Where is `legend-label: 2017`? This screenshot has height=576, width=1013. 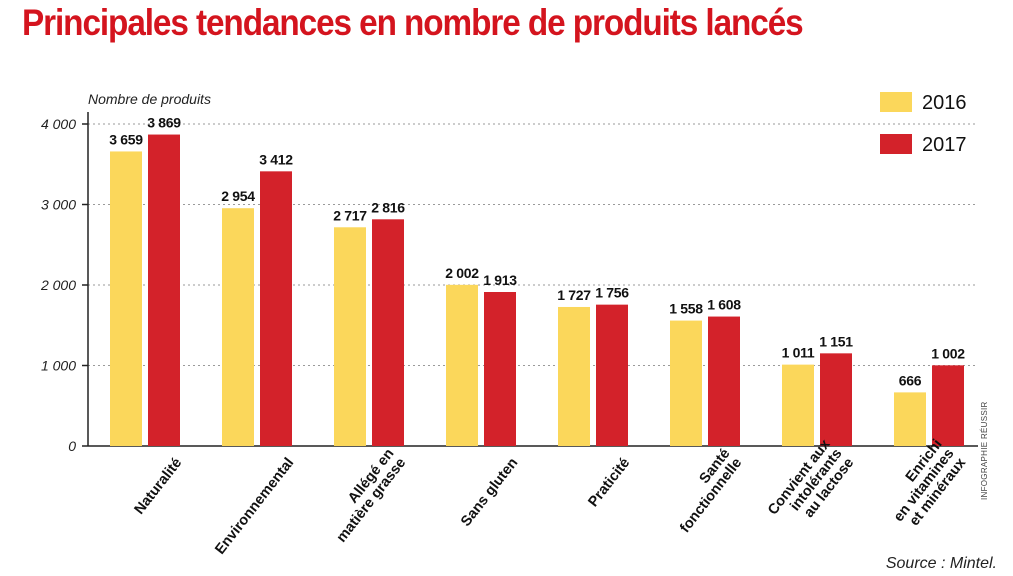 legend-label: 2017 is located at coordinates (944, 145).